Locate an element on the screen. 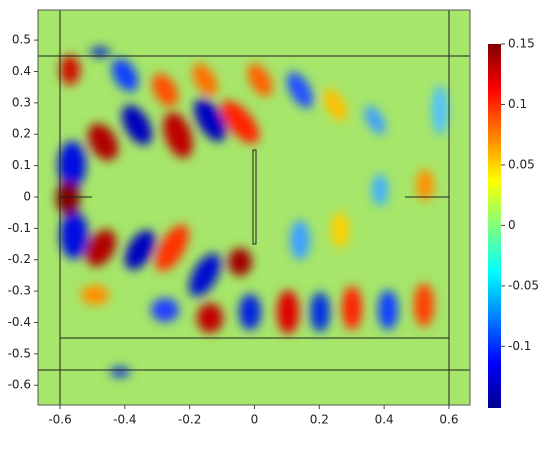 The height and width of the screenshot is (451, 550). x-tick-label: 0.2 is located at coordinates (319, 420).